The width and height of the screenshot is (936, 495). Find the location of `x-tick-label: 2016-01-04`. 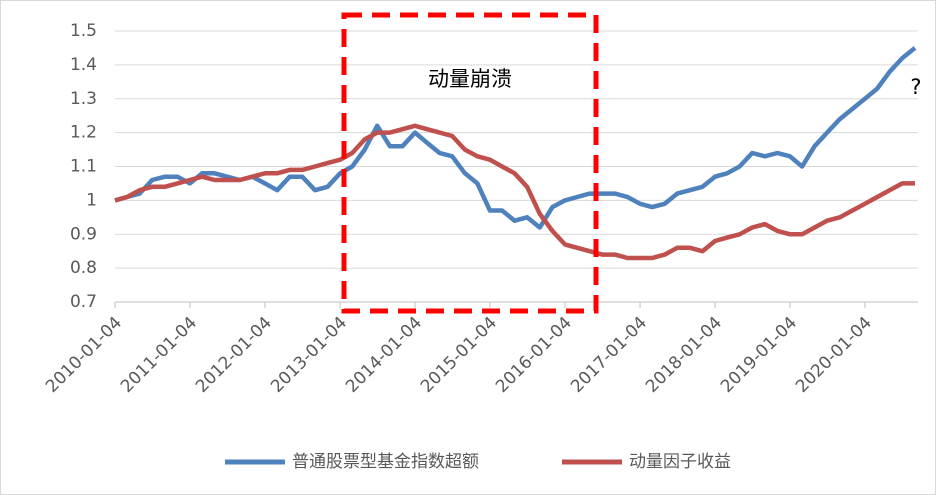

x-tick-label: 2016-01-04 is located at coordinates (534, 355).